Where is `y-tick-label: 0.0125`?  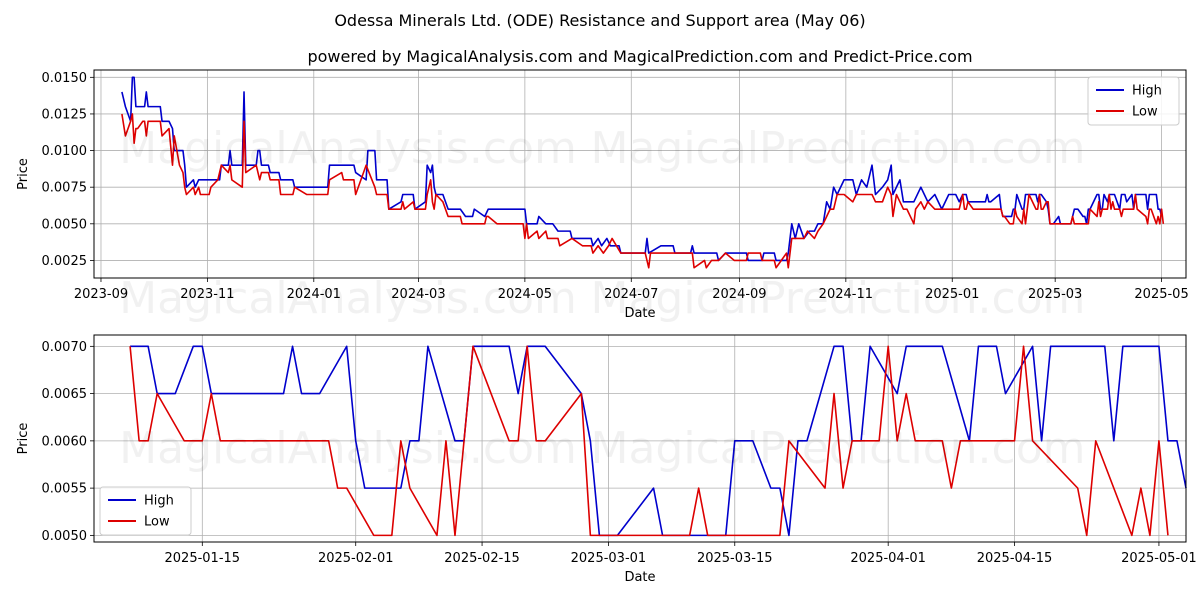
y-tick-label: 0.0125 is located at coordinates (65, 114).